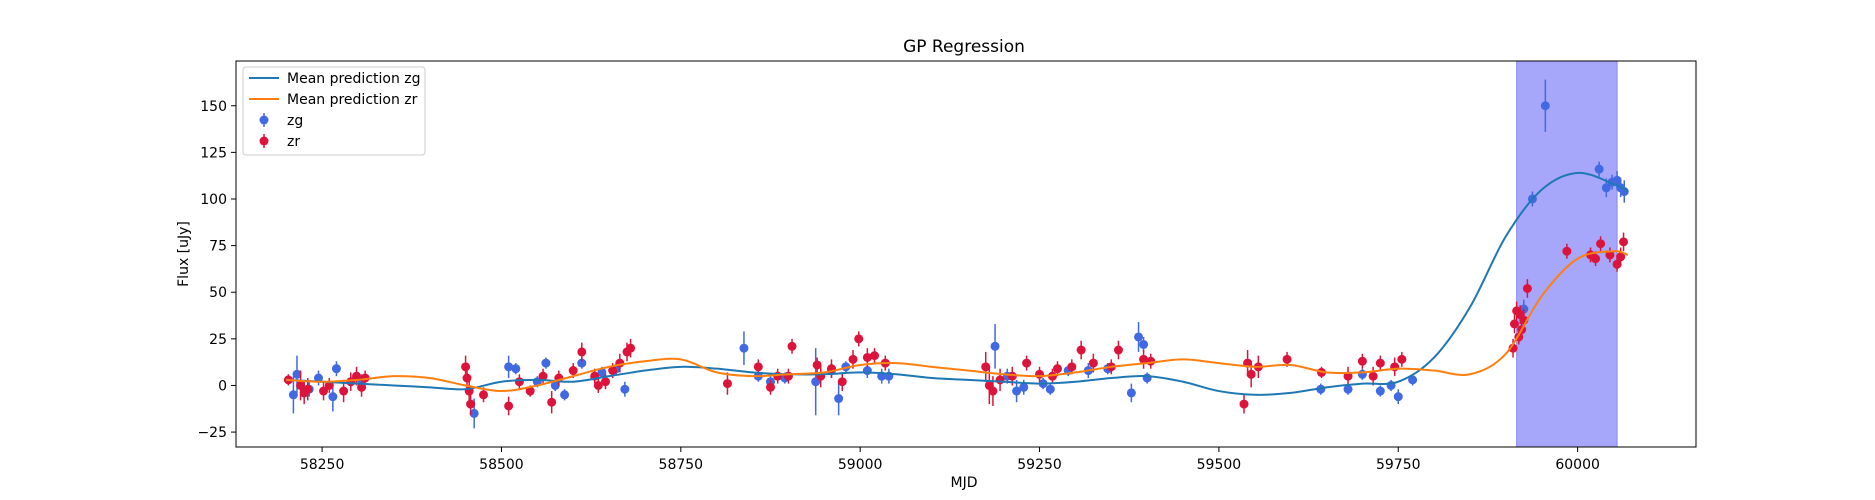 This screenshot has height=500, width=1875. What do you see at coordinates (212, 433) in the screenshot?
I see `y-tick-label: −25` at bounding box center [212, 433].